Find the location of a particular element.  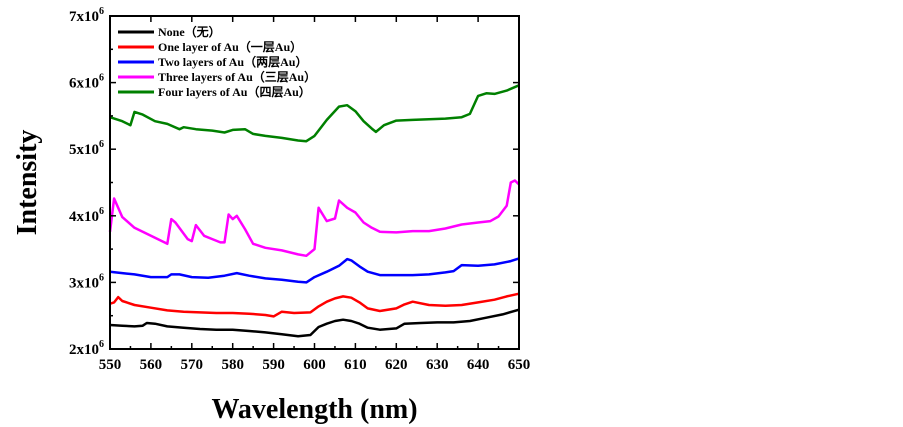

y-axis-title: Intensity is located at coordinates (27, 183).